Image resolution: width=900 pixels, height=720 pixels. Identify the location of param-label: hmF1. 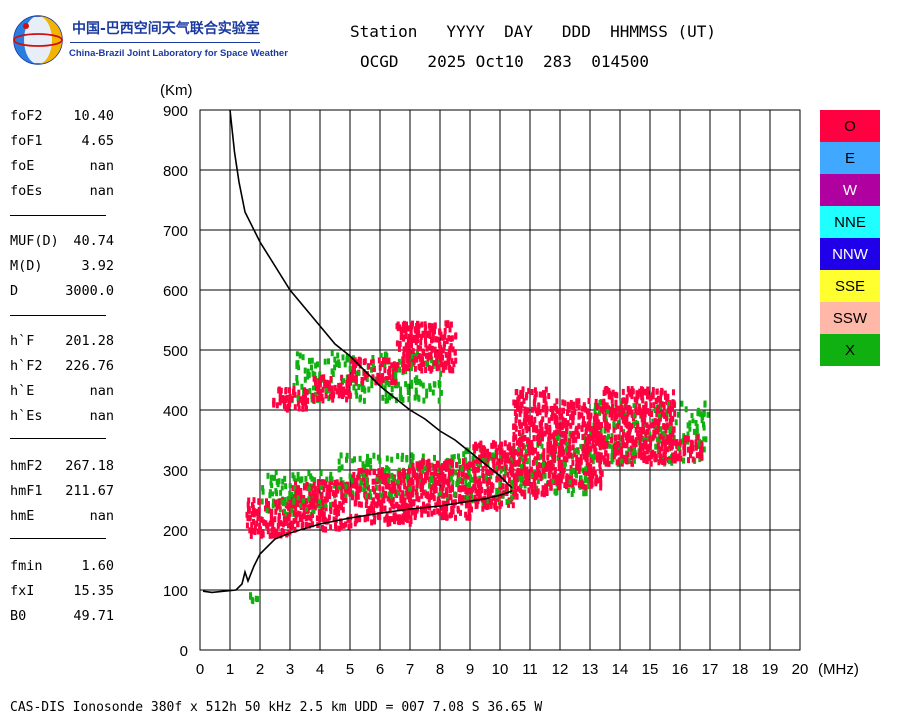
(26, 491).